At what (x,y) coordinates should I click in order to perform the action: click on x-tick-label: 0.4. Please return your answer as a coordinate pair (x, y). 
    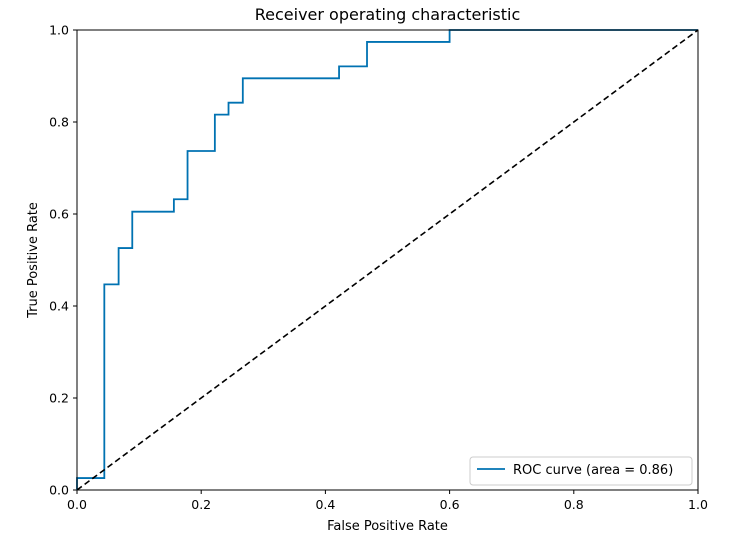
    Looking at the image, I should click on (325, 504).